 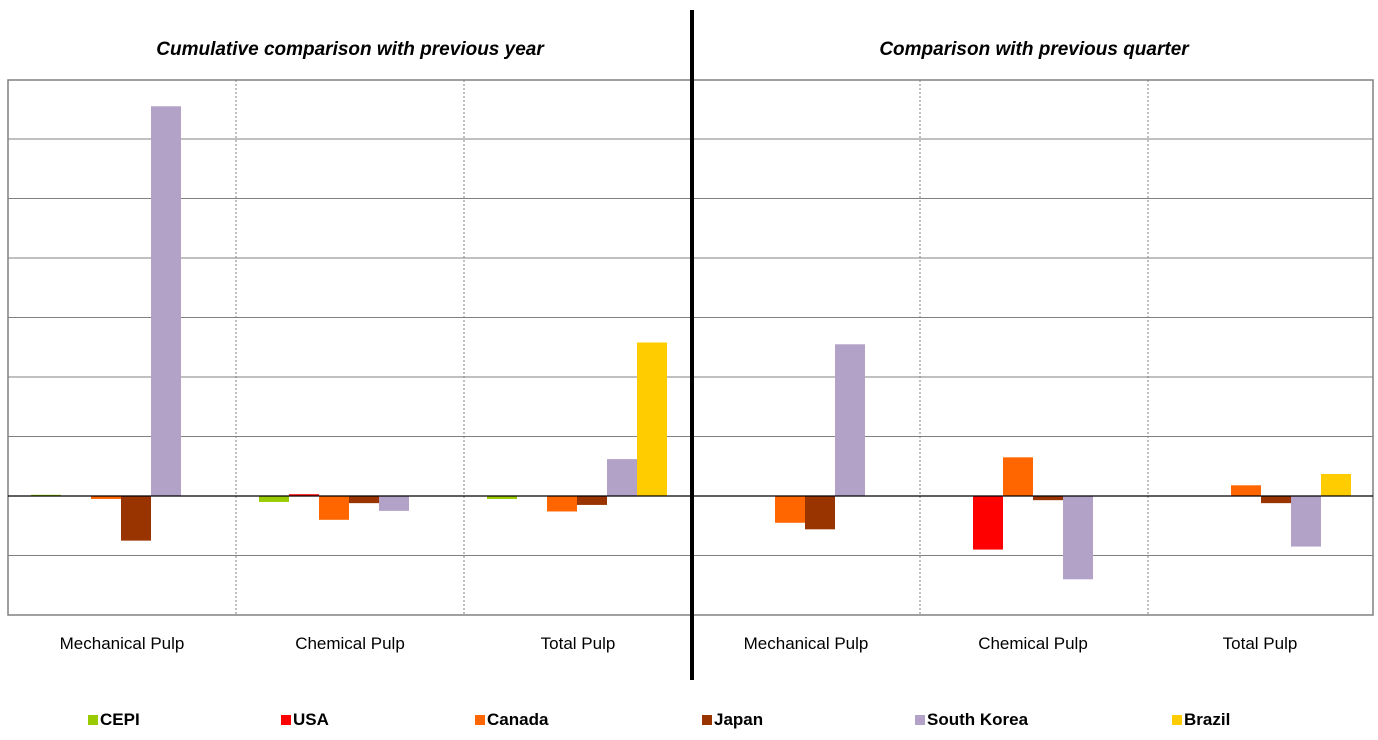 I want to click on legend-label-cepi: CEPI, so click(x=120, y=719).